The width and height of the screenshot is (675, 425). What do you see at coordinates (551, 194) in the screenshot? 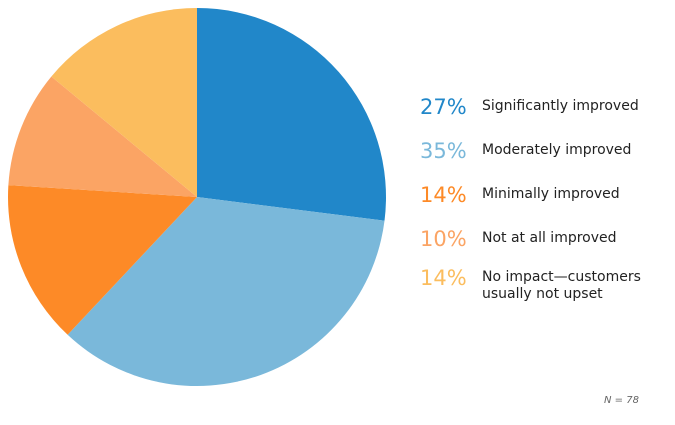
I see `legend-label: Minimally improved` at bounding box center [551, 194].